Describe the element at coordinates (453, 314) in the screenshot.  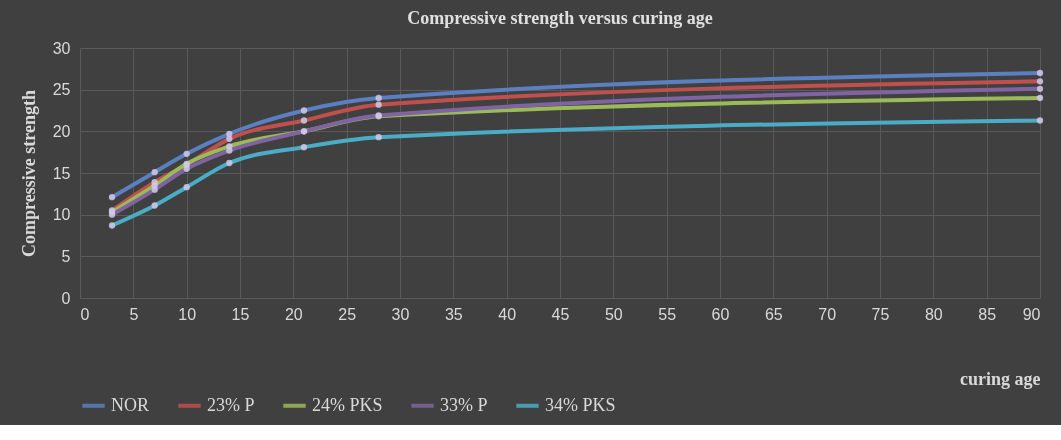
I see `x-tick-label: 35` at that location.